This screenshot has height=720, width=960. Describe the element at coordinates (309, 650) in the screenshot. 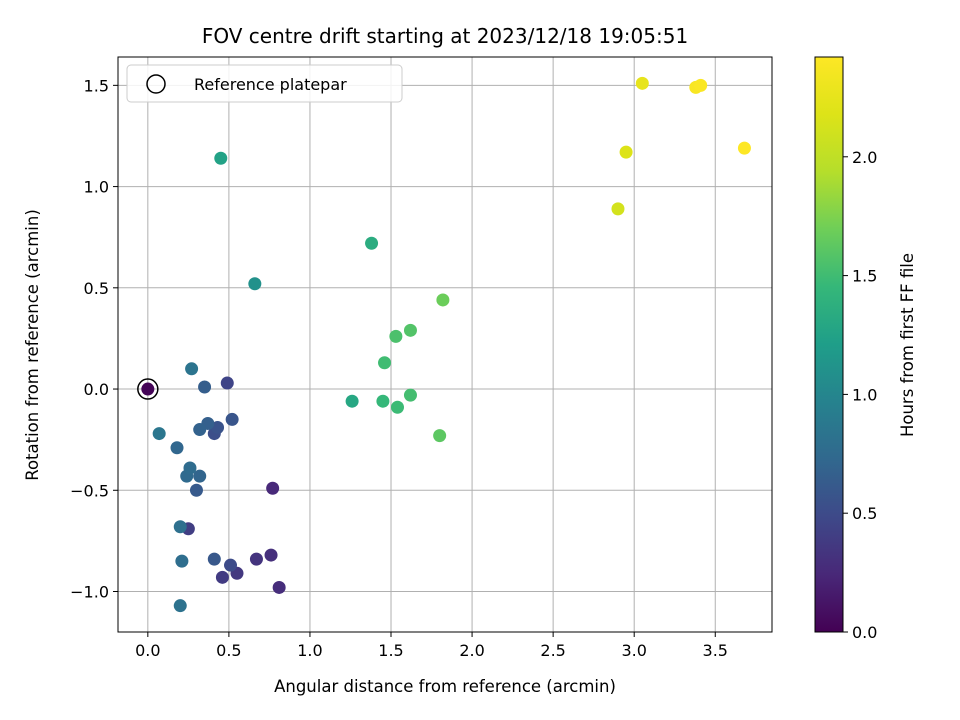

I see `x-tick-label: 1.0` at that location.